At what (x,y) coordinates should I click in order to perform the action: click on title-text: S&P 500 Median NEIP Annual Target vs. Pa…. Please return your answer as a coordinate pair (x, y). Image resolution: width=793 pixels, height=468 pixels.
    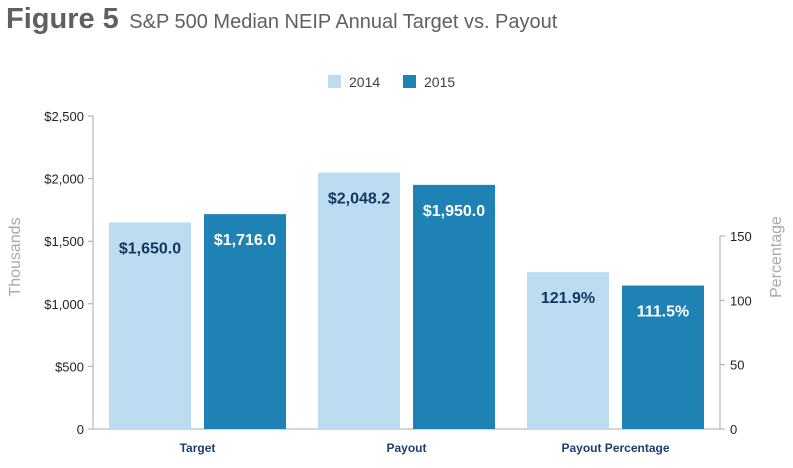
    Looking at the image, I should click on (343, 22).